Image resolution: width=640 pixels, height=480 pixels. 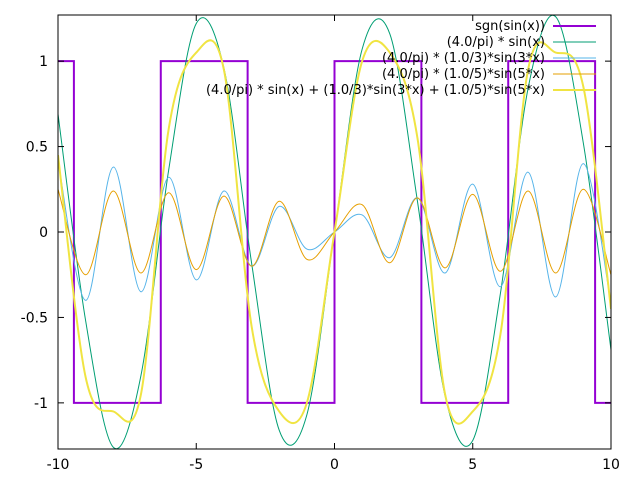 What do you see at coordinates (34, 318) in the screenshot?
I see `y-tick-label: -0.5` at bounding box center [34, 318].